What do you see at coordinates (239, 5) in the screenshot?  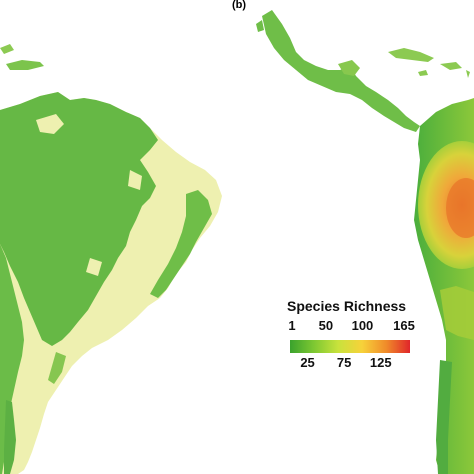 I see `panel-label: (b)` at bounding box center [239, 5].